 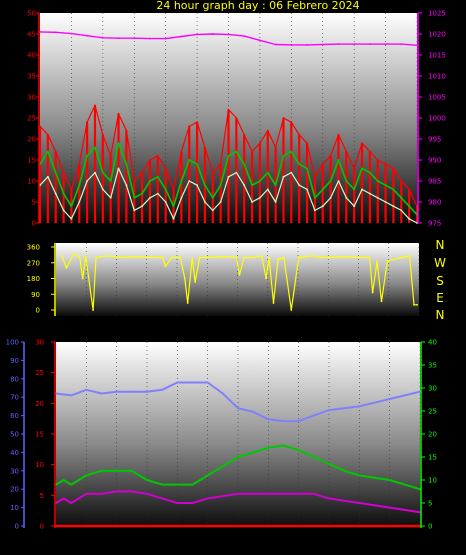 What do you see at coordinates (33, 263) in the screenshot?
I see `direction-tick-label: 270` at bounding box center [33, 263].